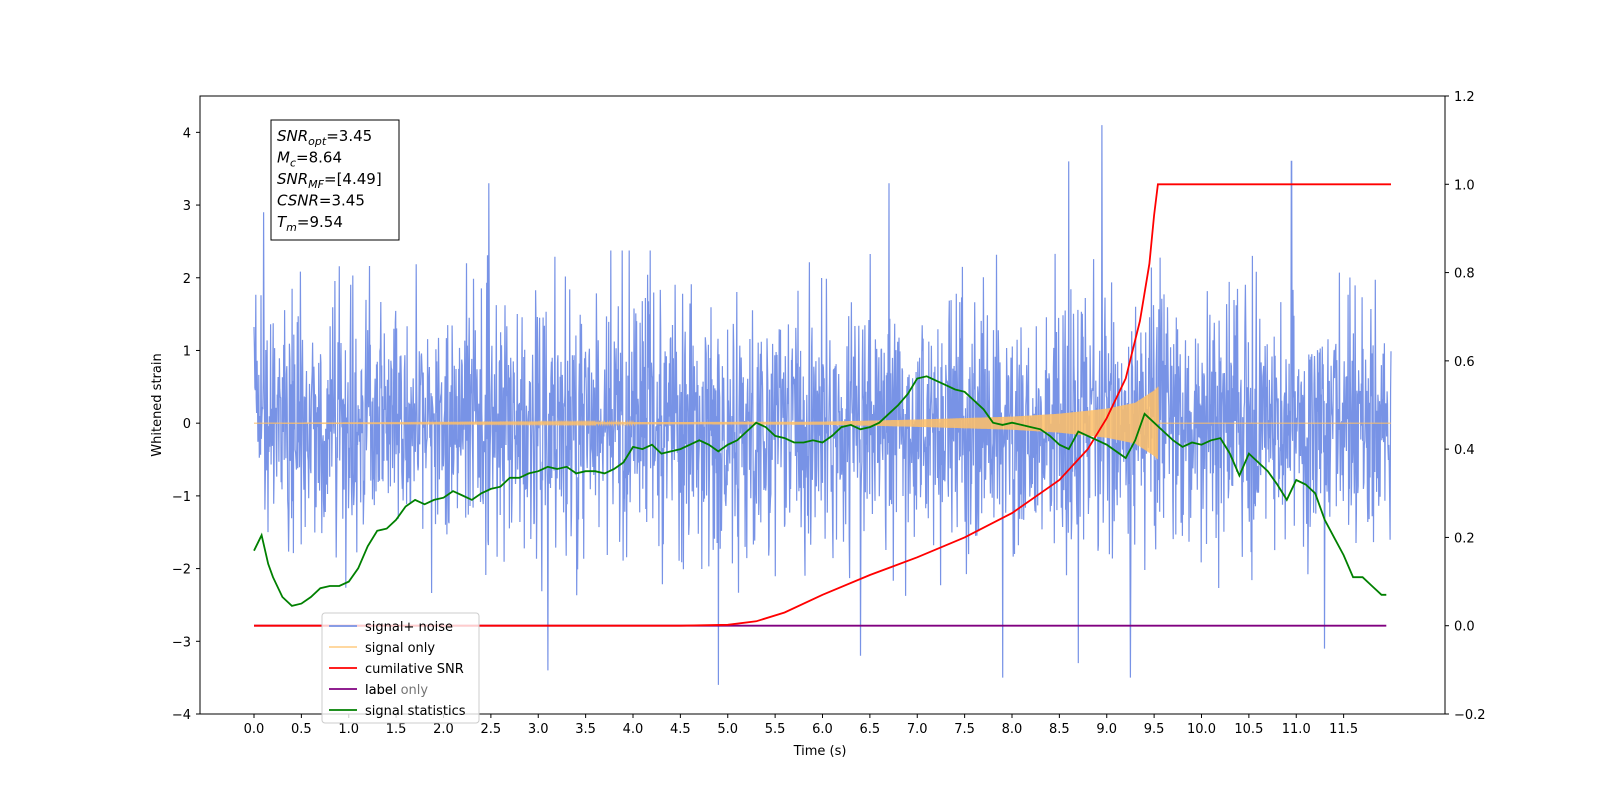 The width and height of the screenshot is (1600, 804). Describe the element at coordinates (1296, 729) in the screenshot. I see `x-tick-label: 11.0` at that location.